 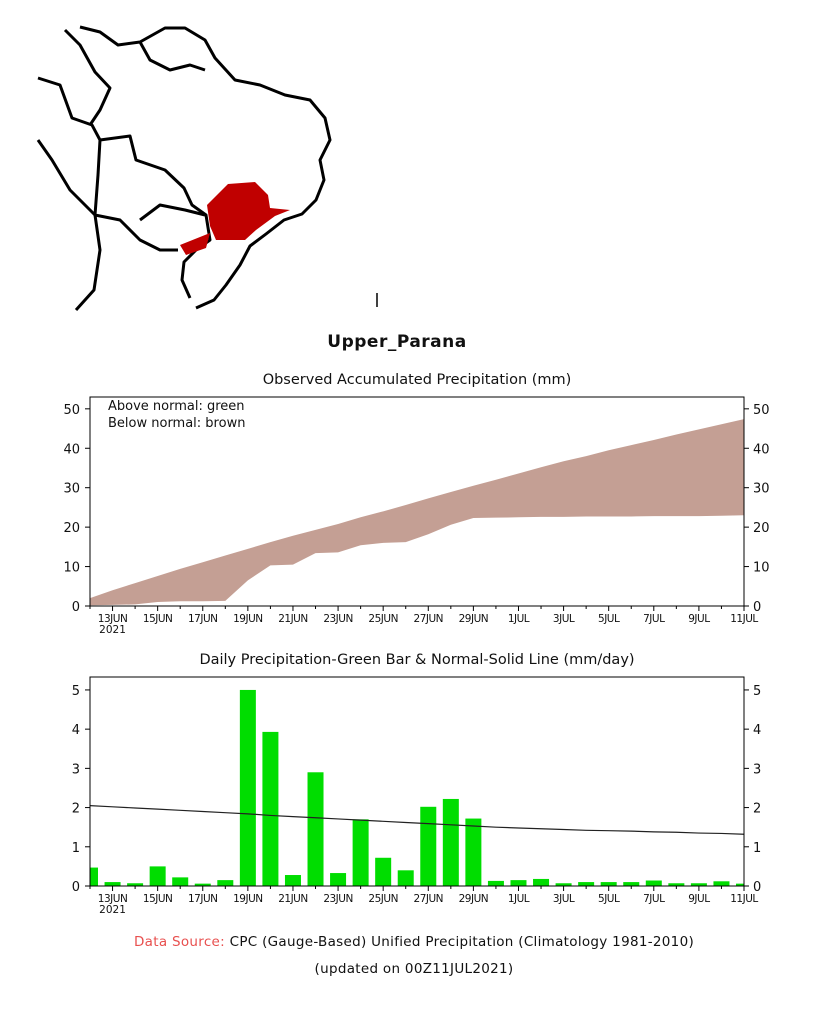 What do you see at coordinates (757, 769) in the screenshot?
I see `y-tick-label-right: 3` at bounding box center [757, 769].